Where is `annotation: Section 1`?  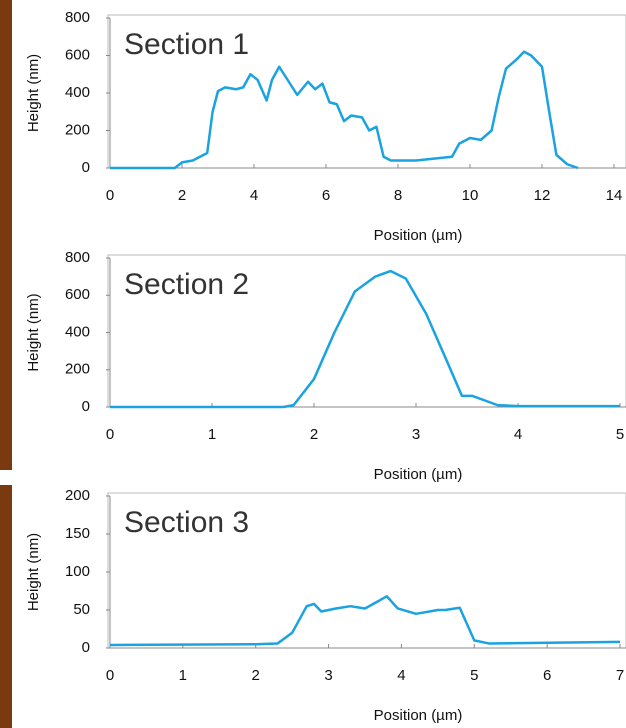 annotation: Section 1 is located at coordinates (186, 44).